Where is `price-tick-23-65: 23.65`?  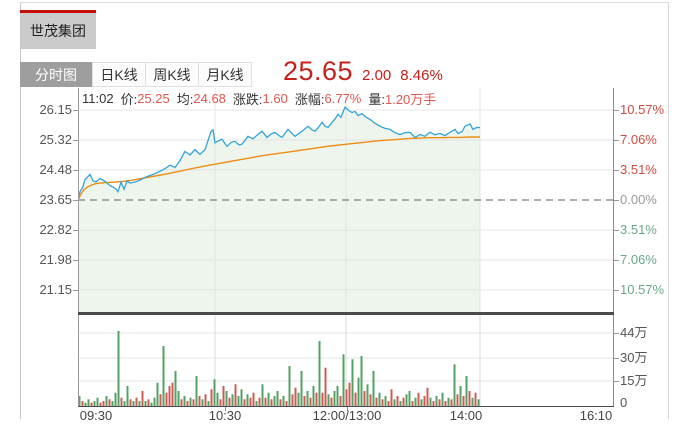
price-tick-23-65: 23.65 is located at coordinates (55, 199).